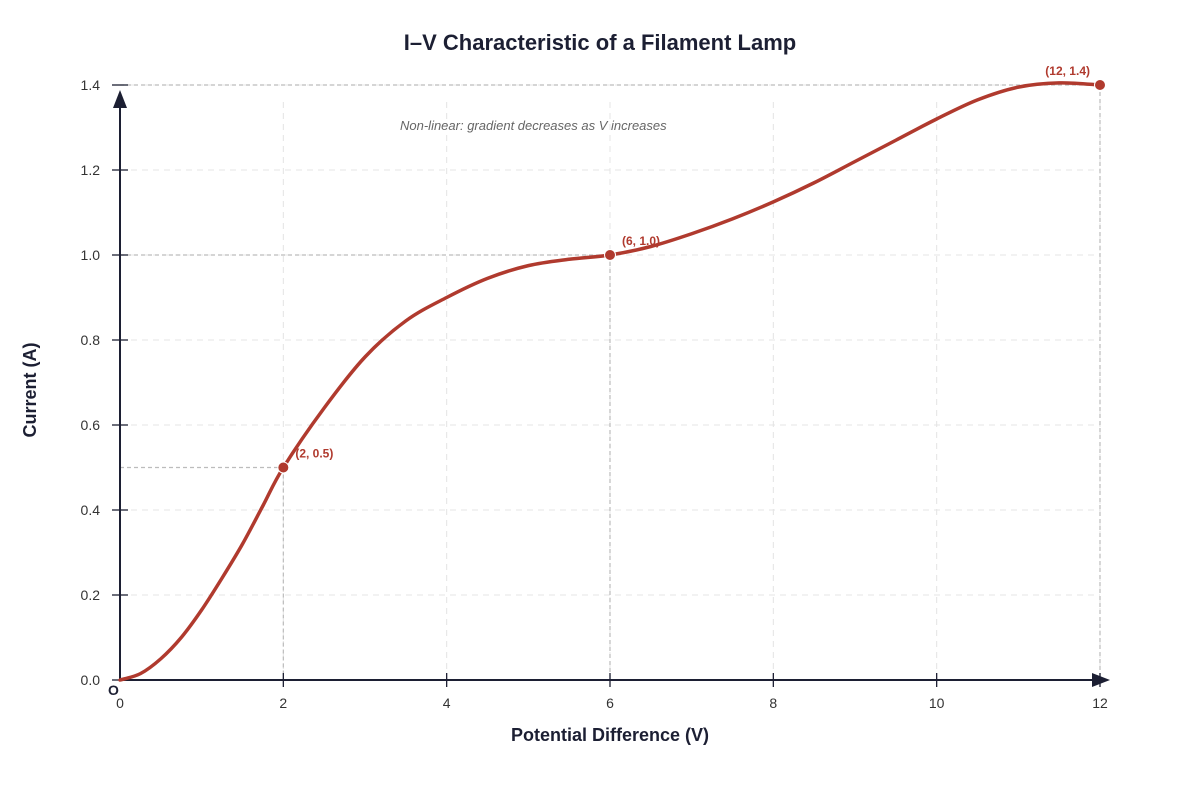  I want to click on origin-label: O, so click(113, 690).